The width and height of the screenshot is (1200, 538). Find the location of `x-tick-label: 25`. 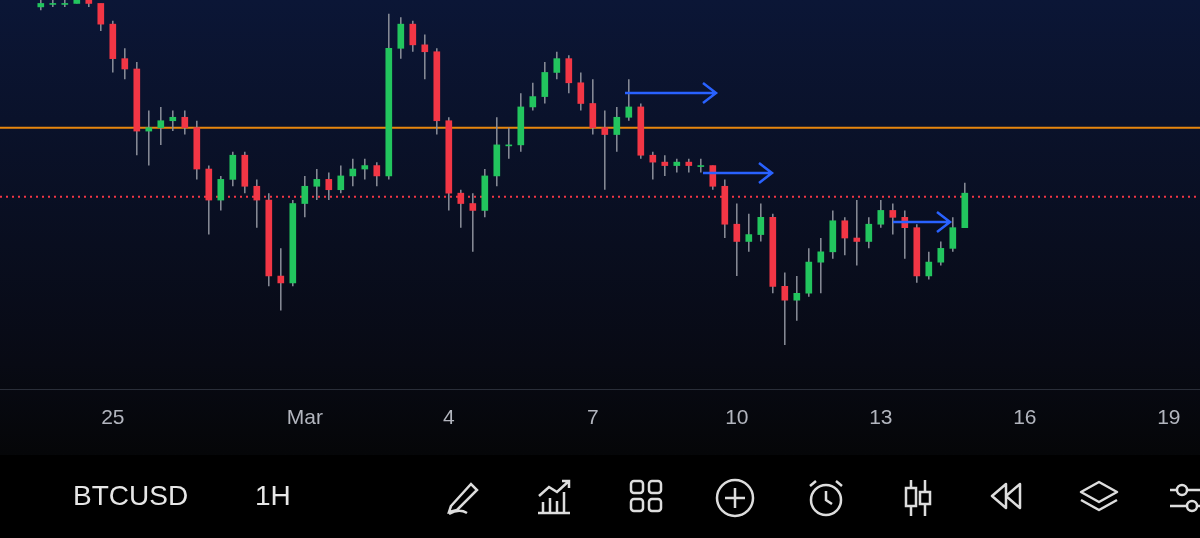

x-tick-label: 25 is located at coordinates (113, 417).